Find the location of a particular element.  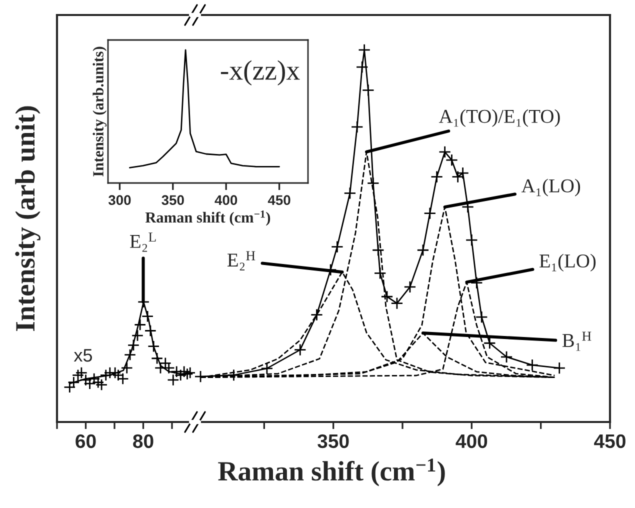

annotation: -x(zz)x is located at coordinates (260, 73).